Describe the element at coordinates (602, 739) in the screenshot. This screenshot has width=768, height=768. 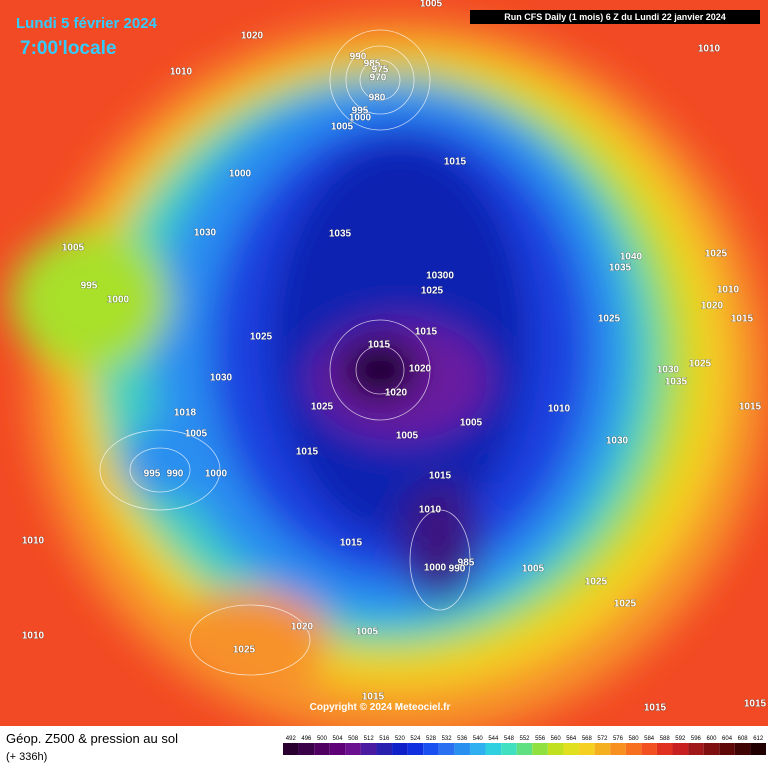
I see `legend-label: 572` at that location.